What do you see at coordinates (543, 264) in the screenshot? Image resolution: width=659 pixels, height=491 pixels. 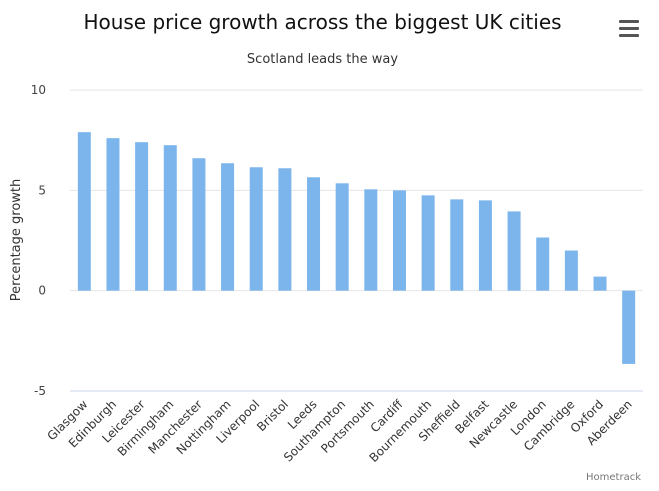 I see `bar-london` at bounding box center [543, 264].